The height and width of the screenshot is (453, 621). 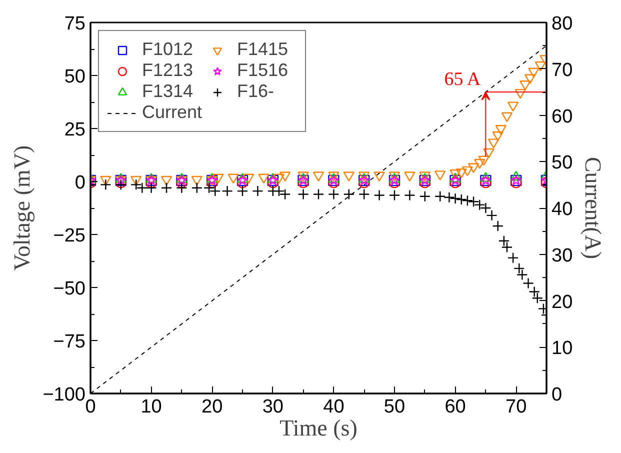 What do you see at coordinates (168, 70) in the screenshot?
I see `legend-label: F1213` at bounding box center [168, 70].